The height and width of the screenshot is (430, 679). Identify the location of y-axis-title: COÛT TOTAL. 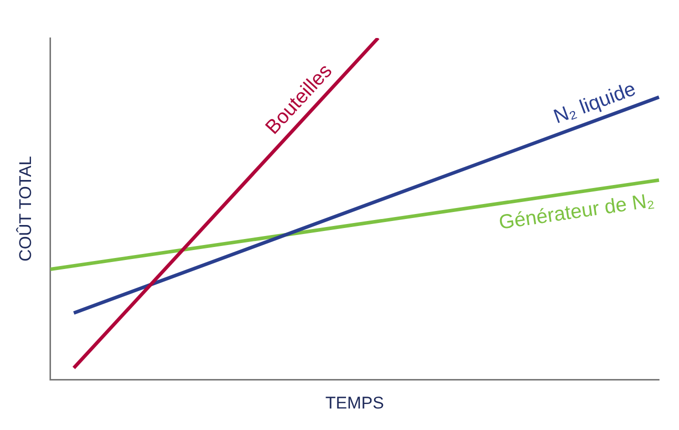
(25, 209).